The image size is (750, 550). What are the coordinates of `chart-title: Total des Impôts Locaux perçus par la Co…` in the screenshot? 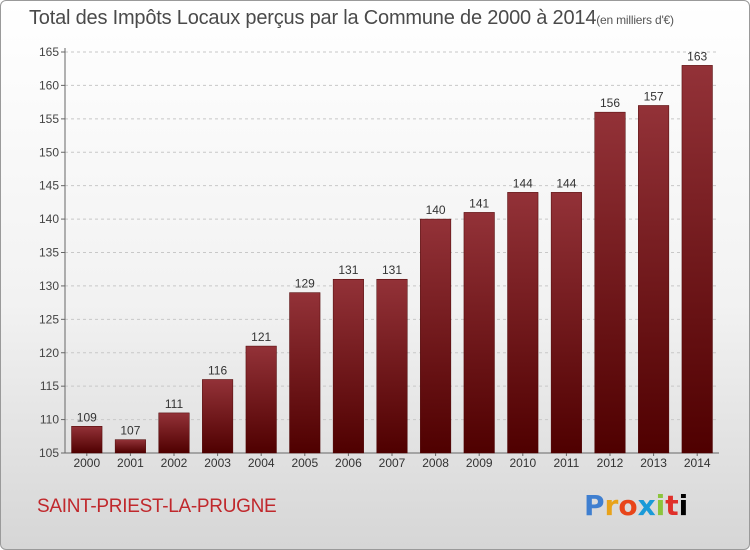 It's located at (351, 18).